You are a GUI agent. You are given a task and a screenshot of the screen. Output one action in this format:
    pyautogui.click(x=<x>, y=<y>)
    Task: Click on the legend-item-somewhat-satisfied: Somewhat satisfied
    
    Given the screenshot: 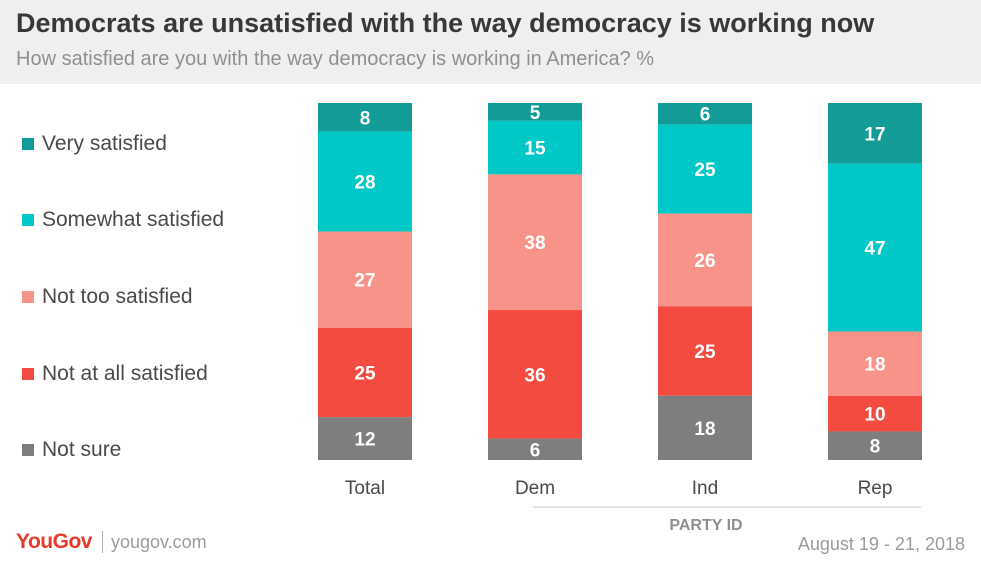 What is the action you would take?
    pyautogui.click(x=162, y=220)
    